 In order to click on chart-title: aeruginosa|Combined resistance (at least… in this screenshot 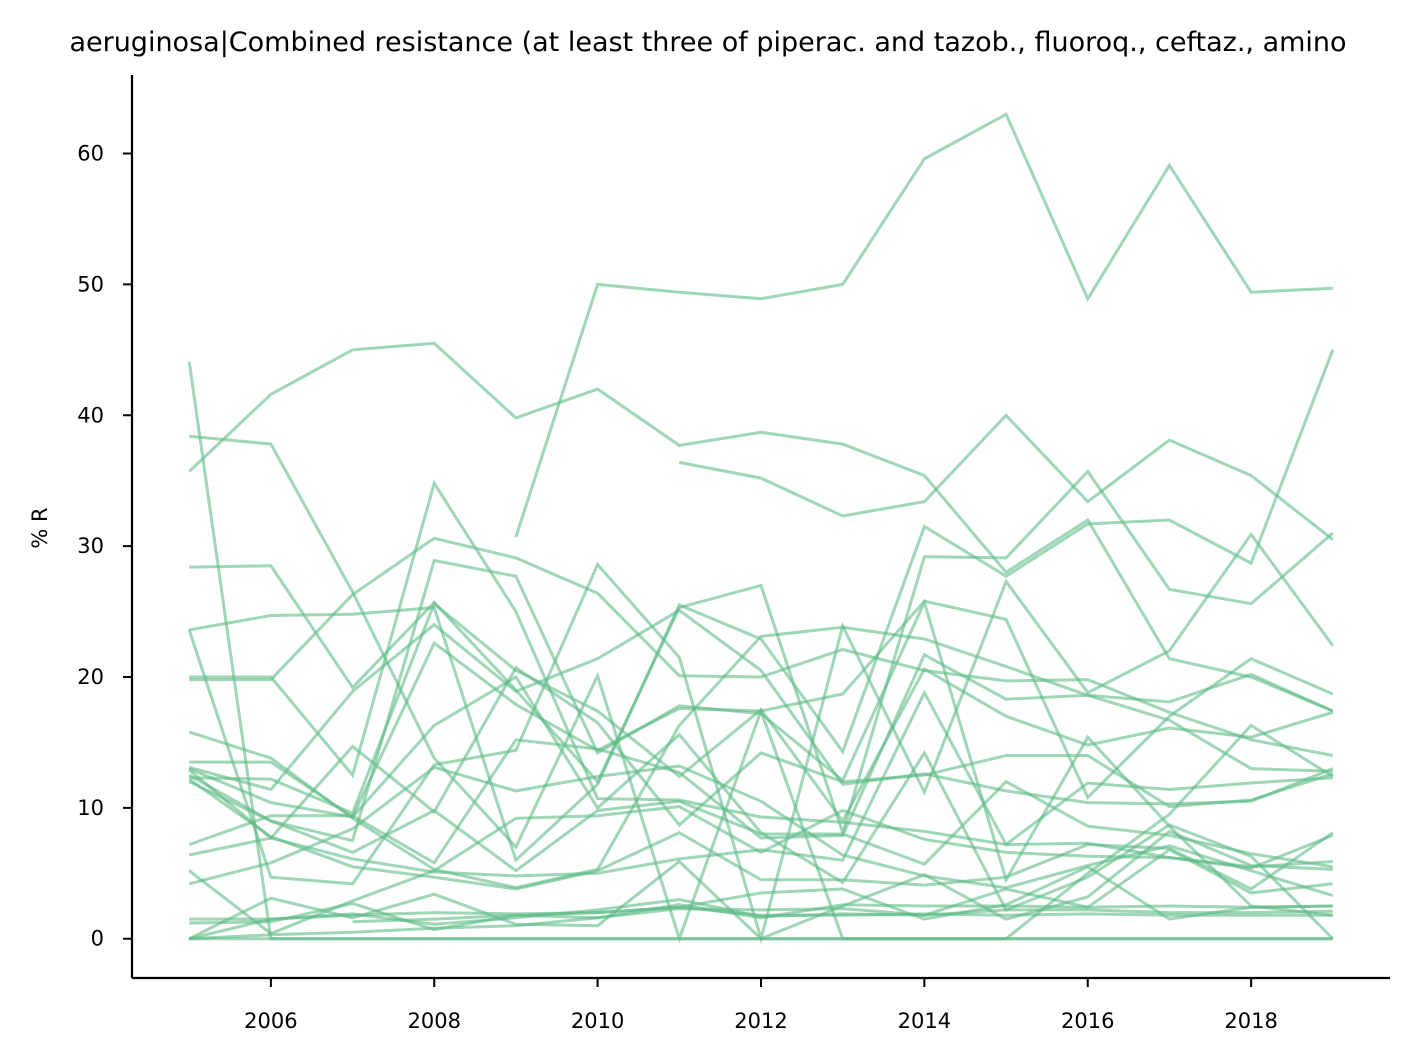, I will do `click(707, 42)`.